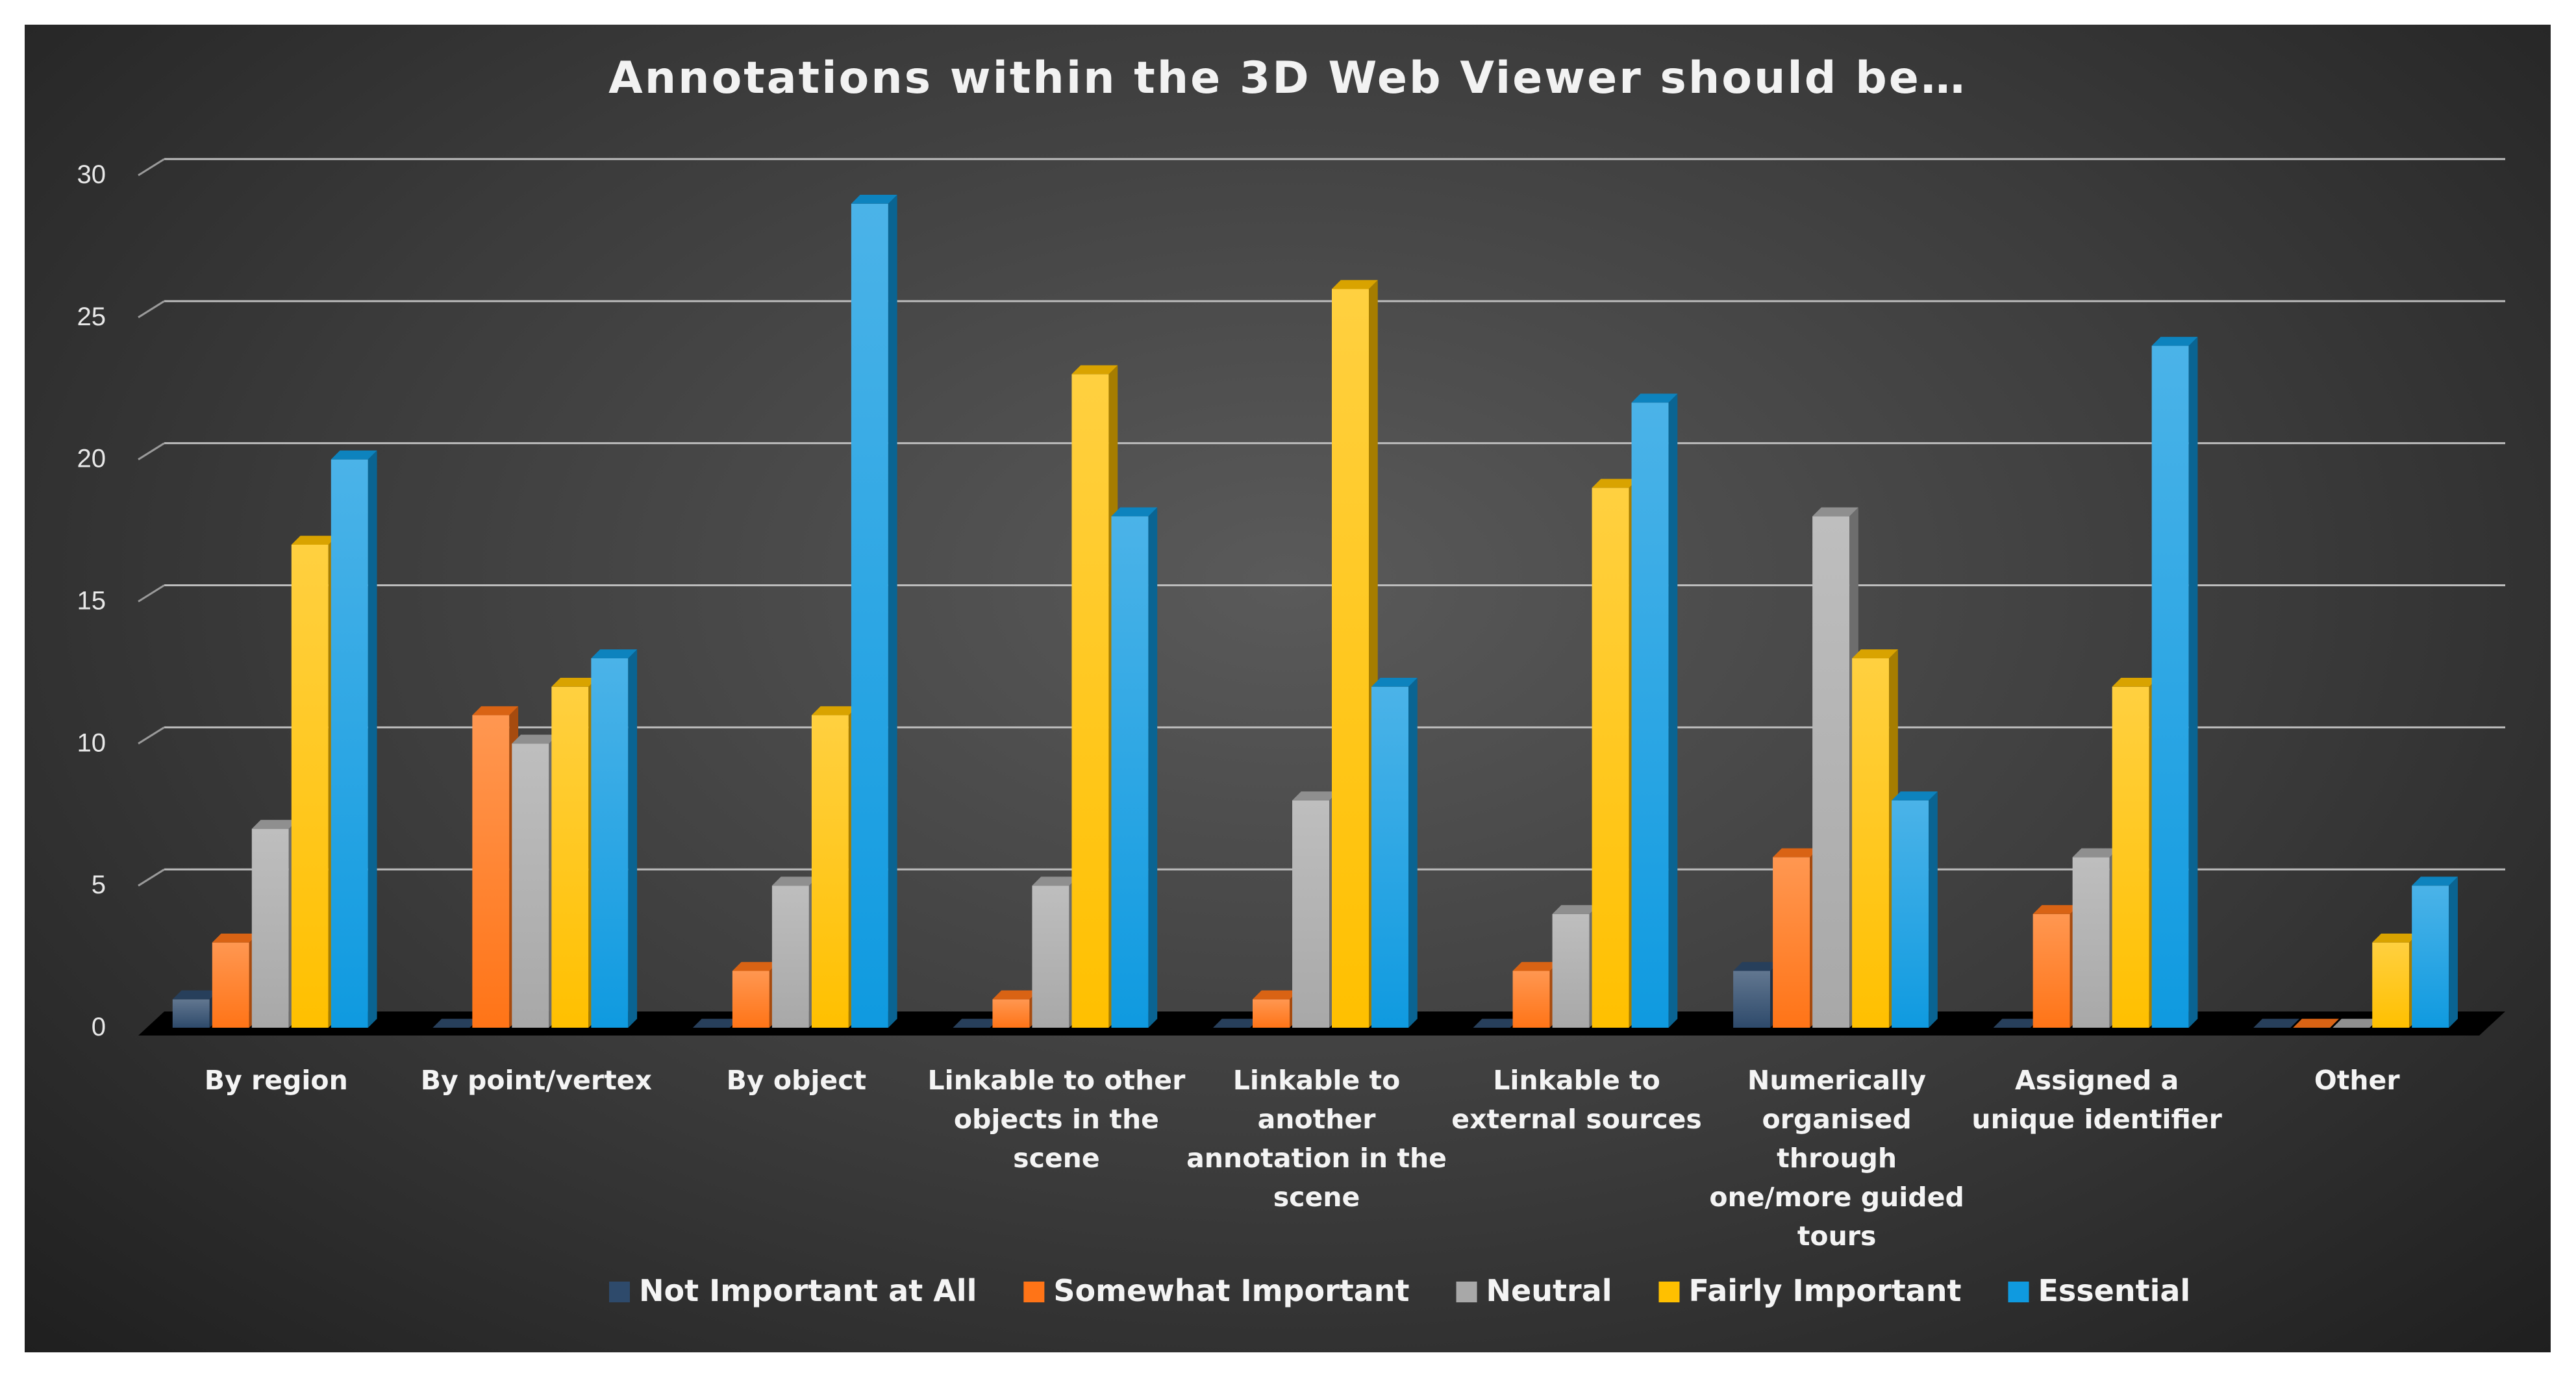 Image resolution: width=2576 pixels, height=1377 pixels. Describe the element at coordinates (1824, 1290) in the screenshot. I see `legend-label: Fairly Important` at that location.